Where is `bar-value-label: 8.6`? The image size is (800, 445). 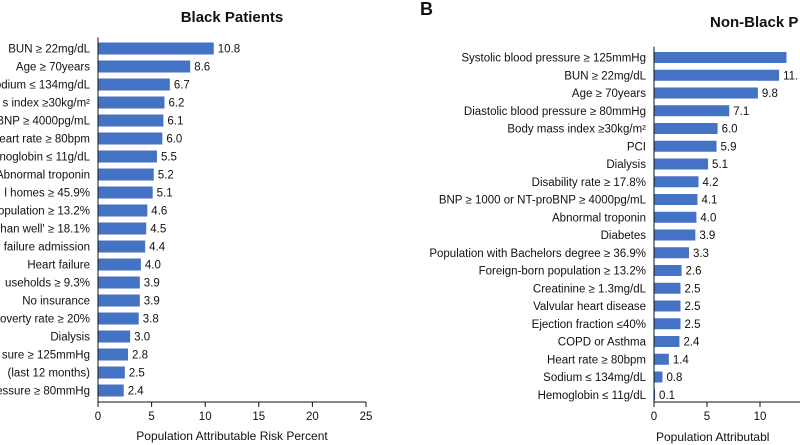
bar-value-label: 8.6 is located at coordinates (202, 68).